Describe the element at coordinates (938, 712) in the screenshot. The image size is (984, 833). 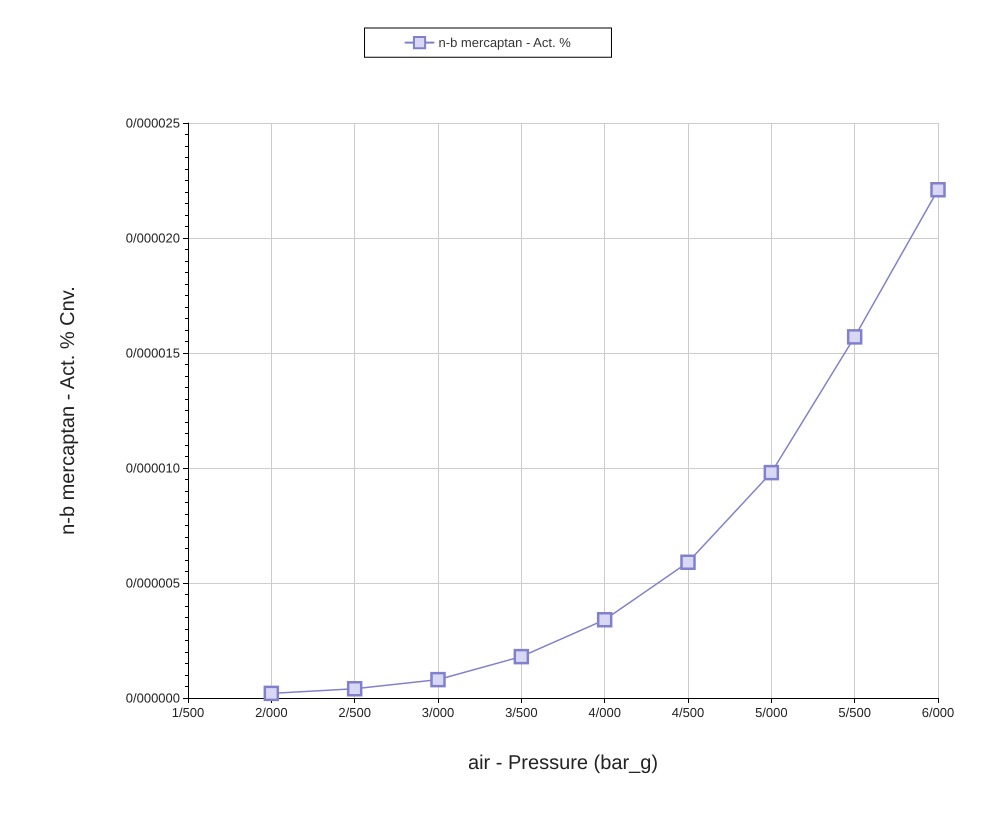
I see `x-tick-label: 6/000` at that location.